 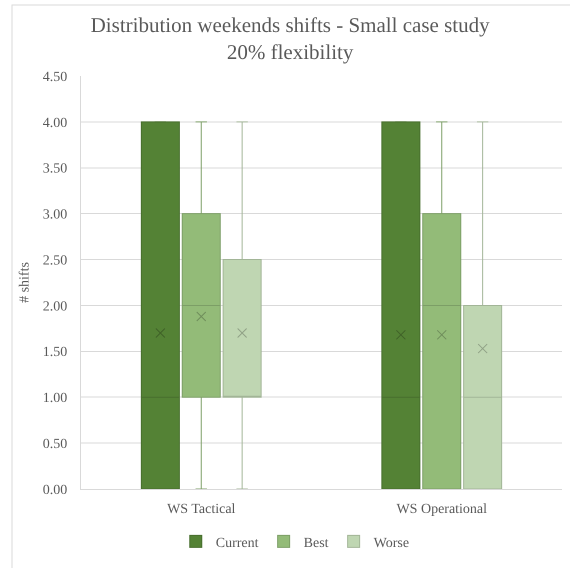 I want to click on legend-label: Best, so click(x=316, y=543).